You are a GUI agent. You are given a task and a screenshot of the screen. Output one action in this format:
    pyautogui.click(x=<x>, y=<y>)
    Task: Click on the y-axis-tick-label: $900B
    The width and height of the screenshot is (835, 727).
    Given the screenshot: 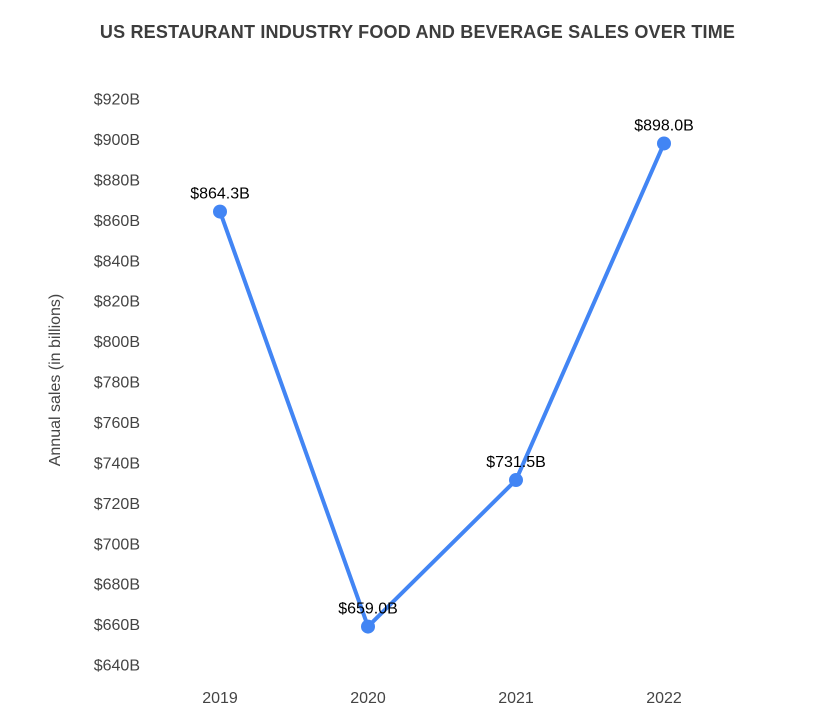 What is the action you would take?
    pyautogui.click(x=117, y=140)
    